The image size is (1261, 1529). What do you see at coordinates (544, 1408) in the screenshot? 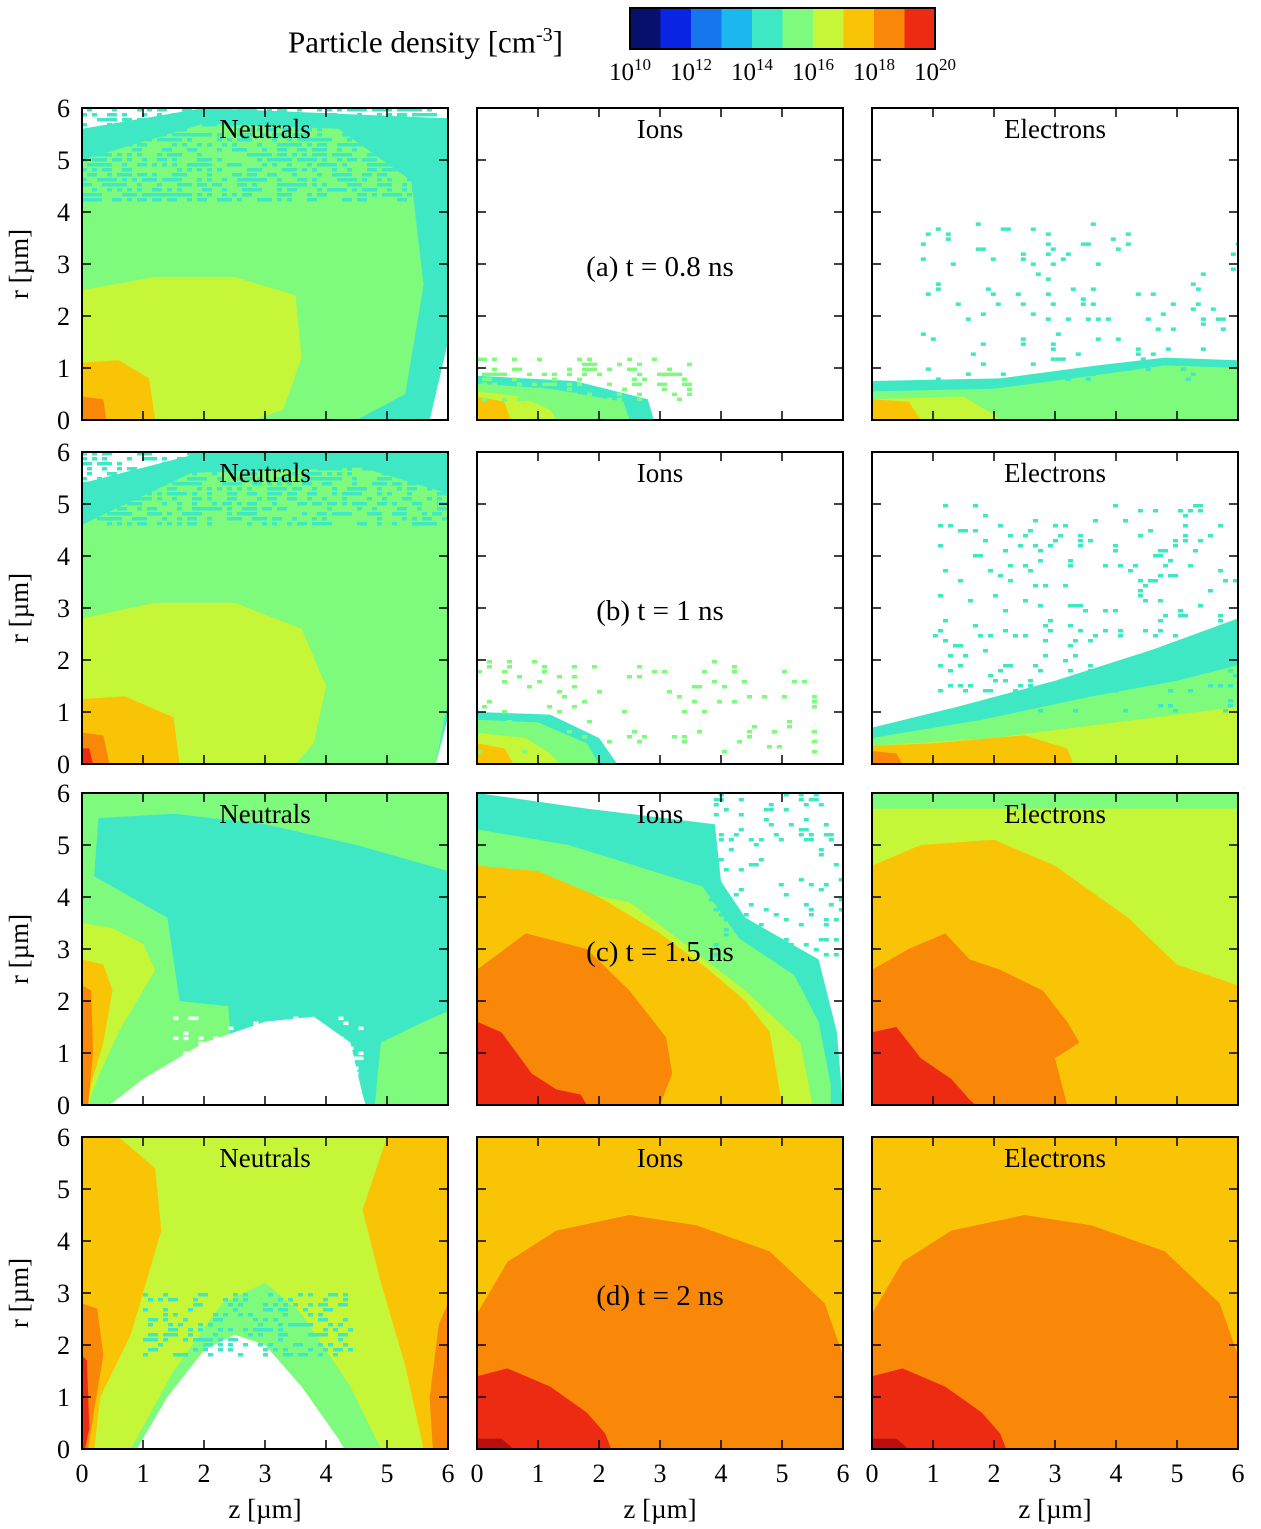
I see `density-contour` at bounding box center [544, 1408].